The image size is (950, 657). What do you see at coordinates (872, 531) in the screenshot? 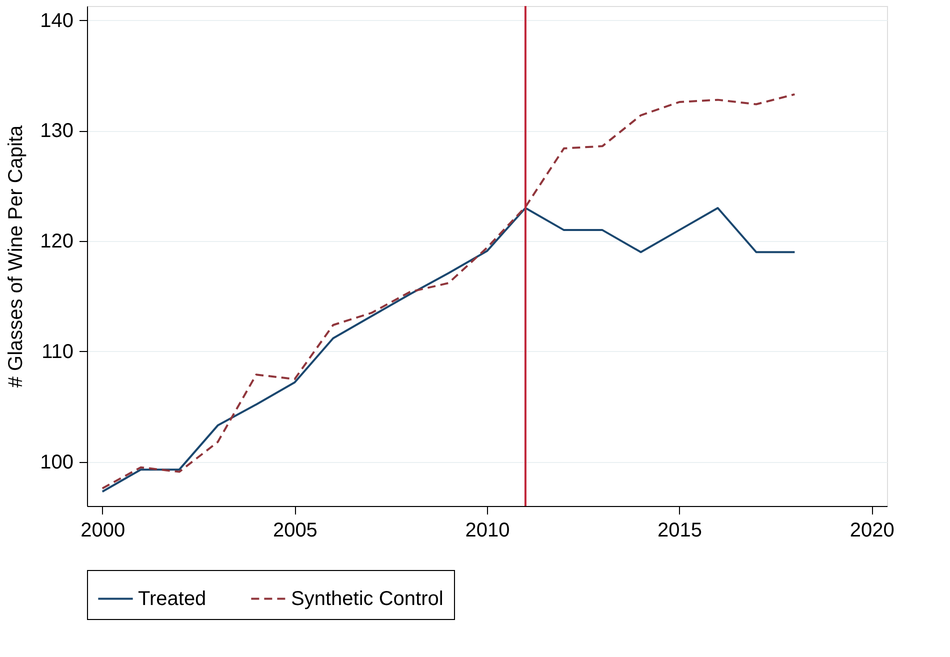
I see `x-tick-label: 2020` at bounding box center [872, 531].